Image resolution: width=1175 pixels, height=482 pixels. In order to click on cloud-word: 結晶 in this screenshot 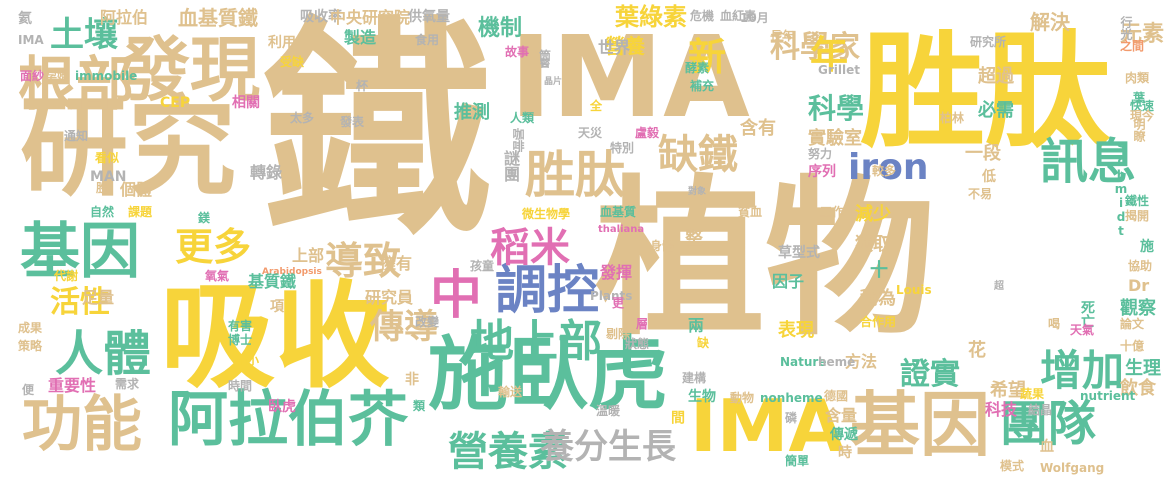, I will do `click(1040, 410)`.